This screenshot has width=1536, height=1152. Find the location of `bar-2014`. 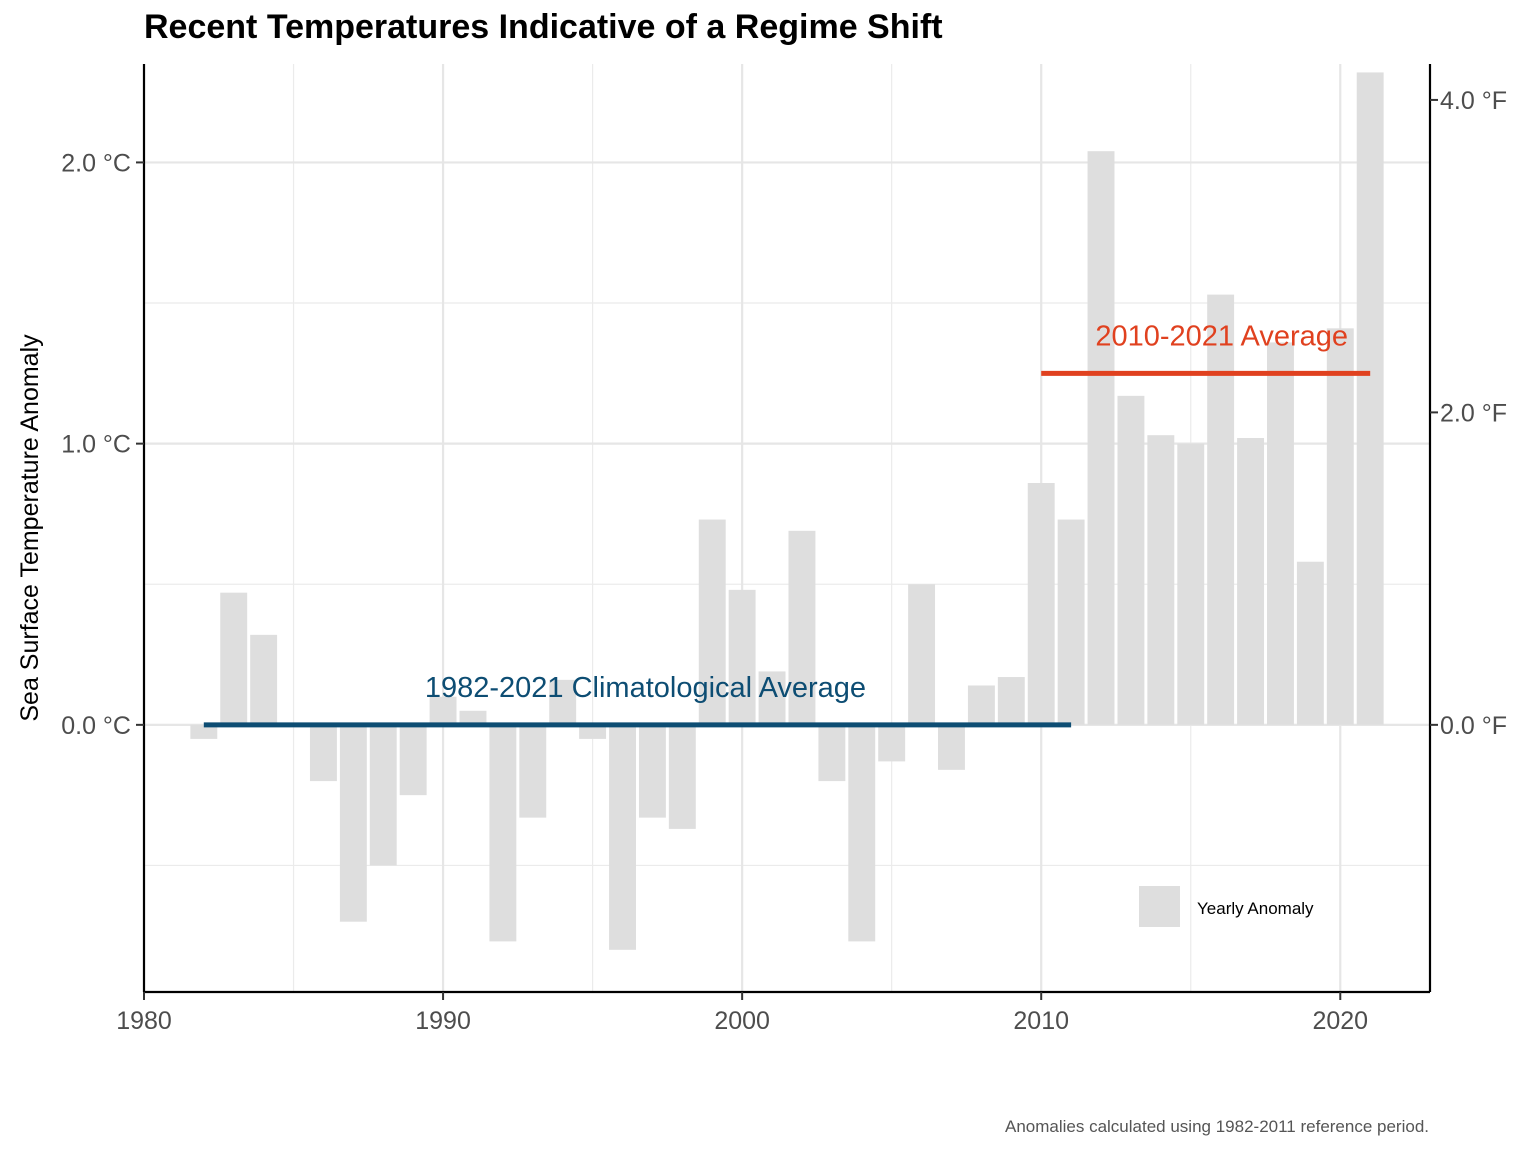

bar-2014 is located at coordinates (1161, 580).